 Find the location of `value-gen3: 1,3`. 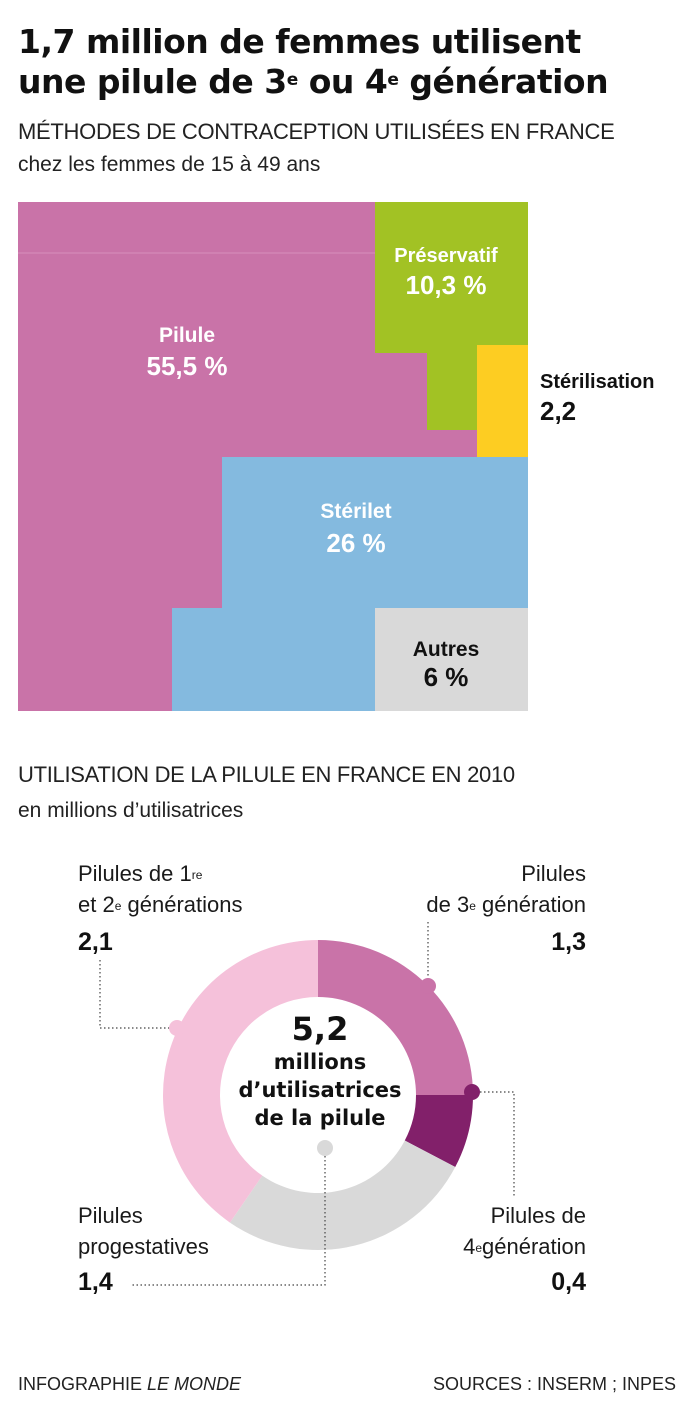

value-gen3: 1,3 is located at coordinates (568, 942).